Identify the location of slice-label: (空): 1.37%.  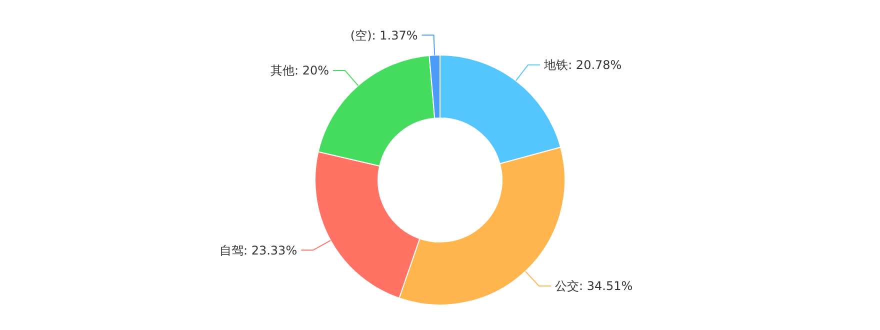
(384, 35).